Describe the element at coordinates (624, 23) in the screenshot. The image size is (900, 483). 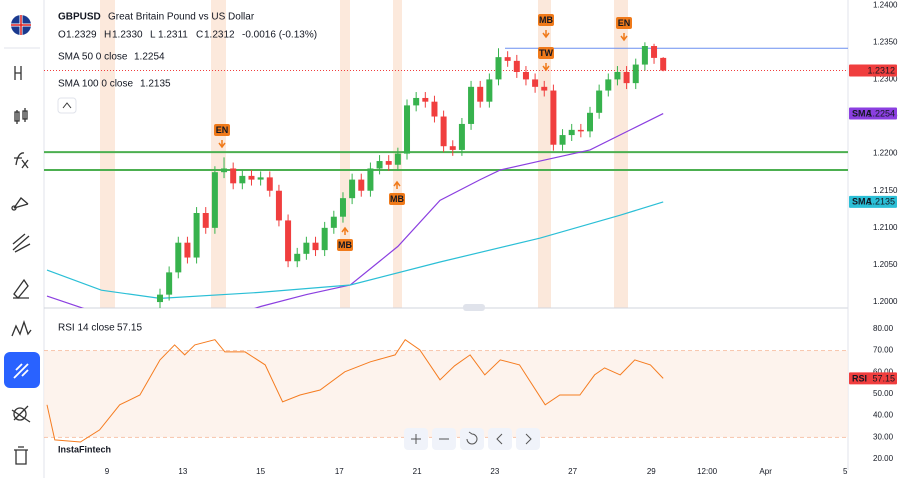
I see `signal-label: EN` at that location.